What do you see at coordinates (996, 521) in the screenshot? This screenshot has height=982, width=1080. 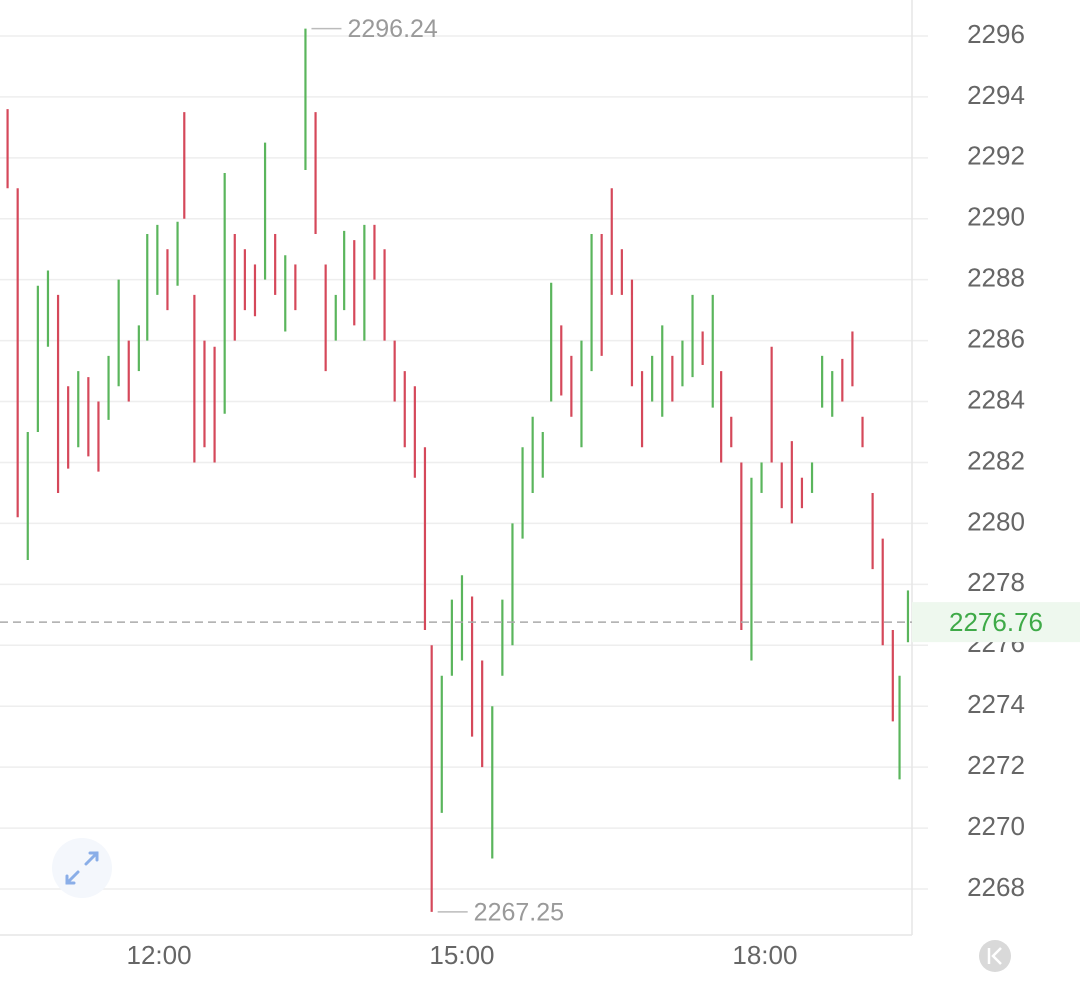 I see `y-tick-label: 2280` at bounding box center [996, 521].